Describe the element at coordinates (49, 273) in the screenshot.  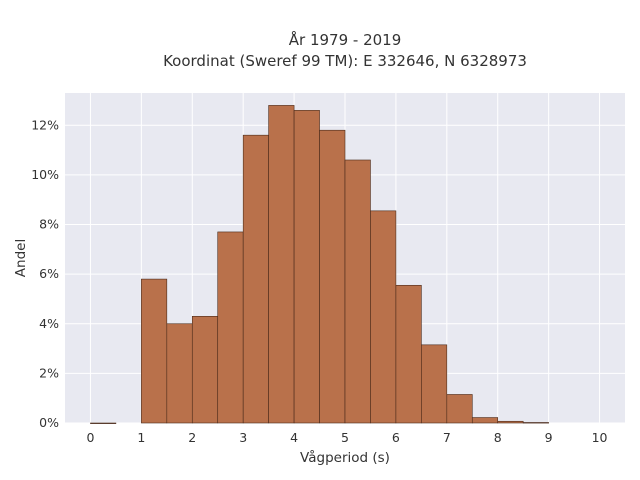
I see `y-tick-label: 6%` at that location.